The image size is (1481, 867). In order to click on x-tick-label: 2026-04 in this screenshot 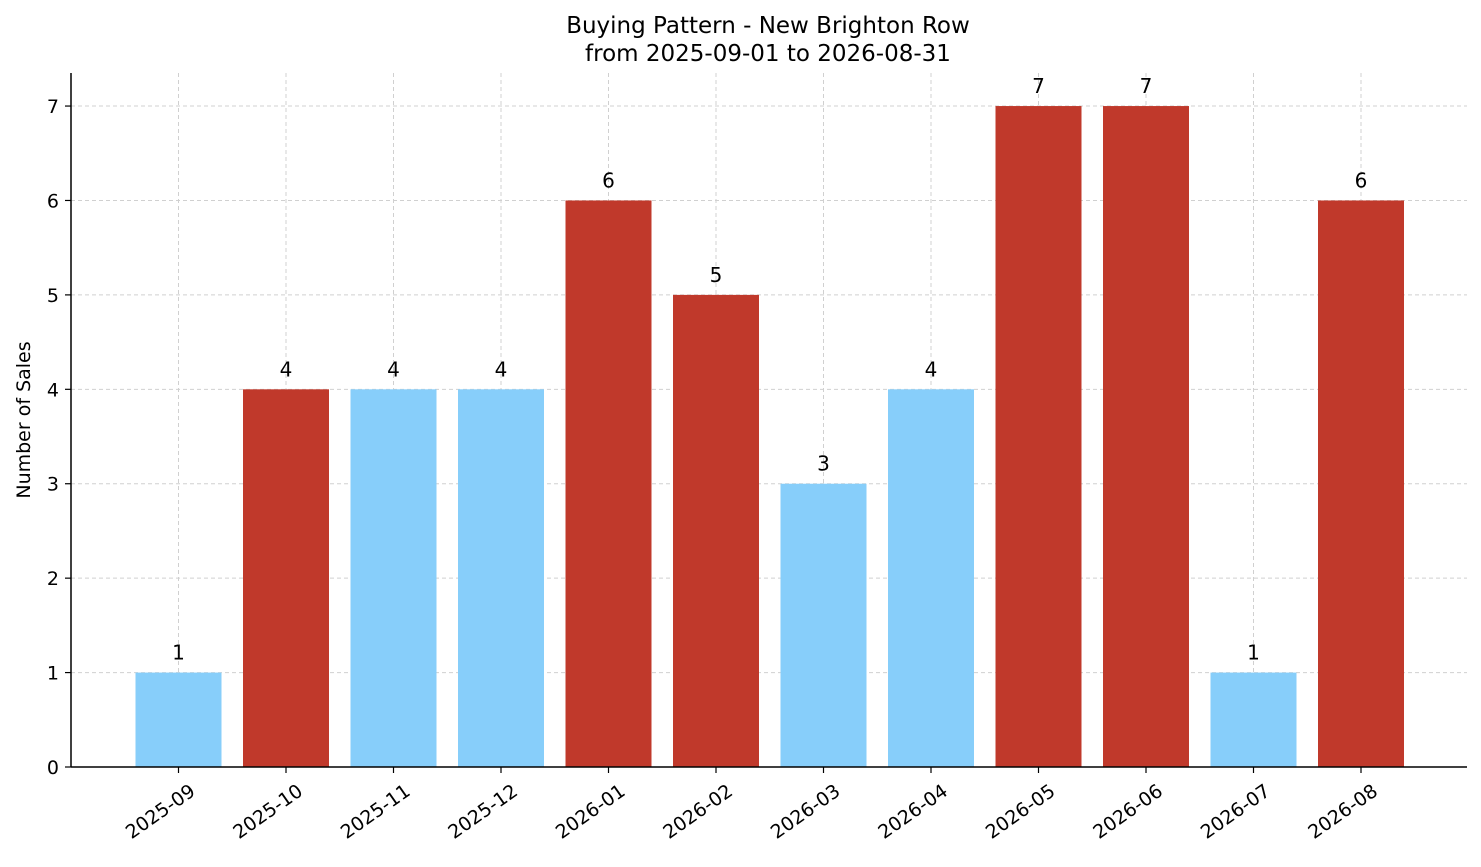, I will do `click(913, 812)`.